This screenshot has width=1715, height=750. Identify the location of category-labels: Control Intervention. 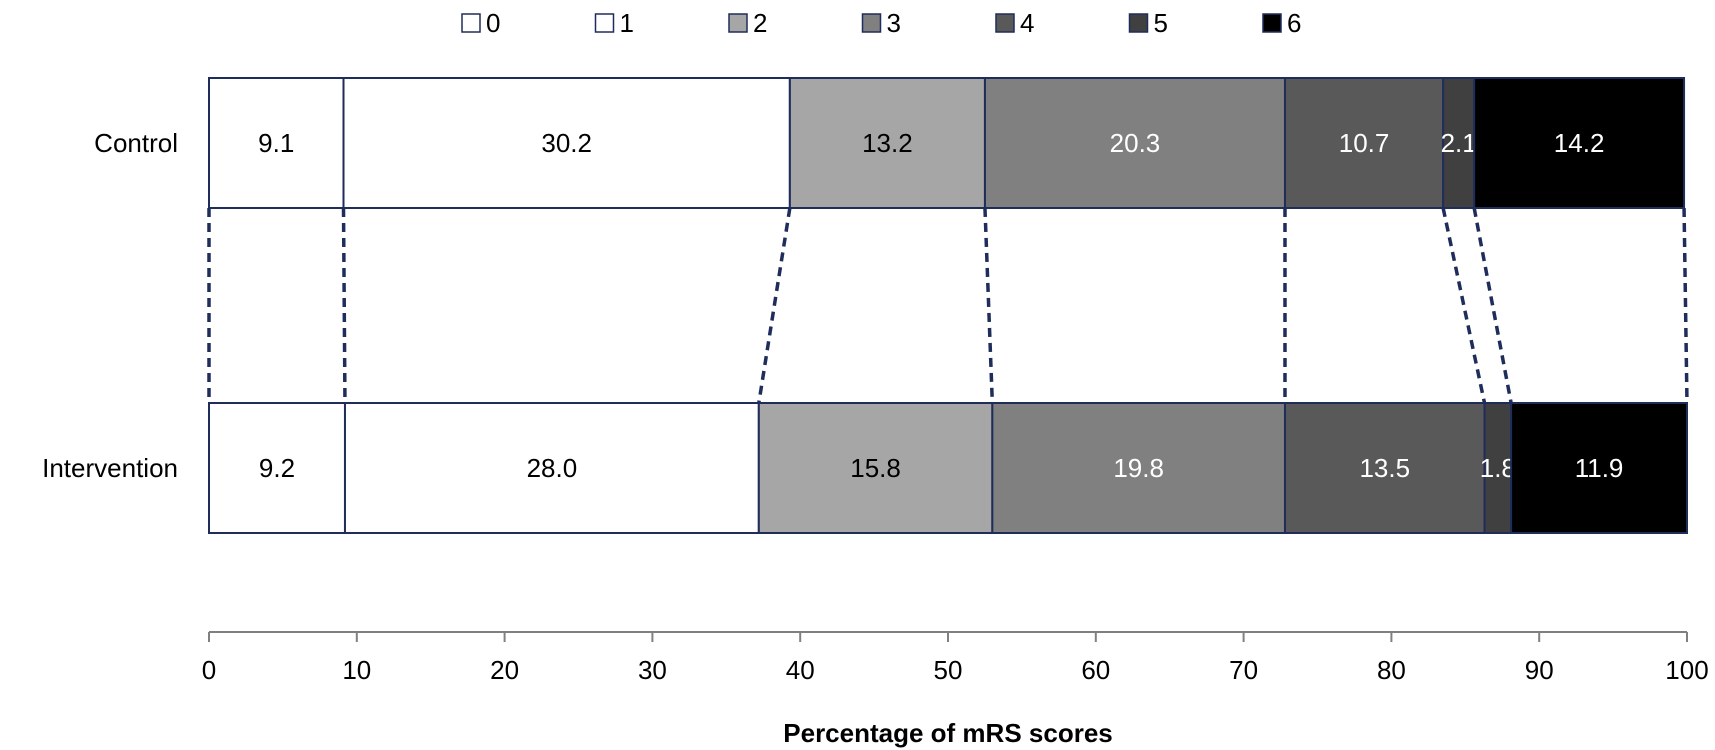
(110, 305).